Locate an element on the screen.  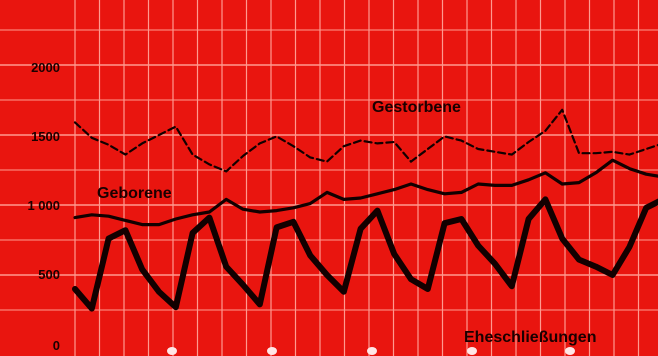
series-label-geborene: Geborene is located at coordinates (134, 193).